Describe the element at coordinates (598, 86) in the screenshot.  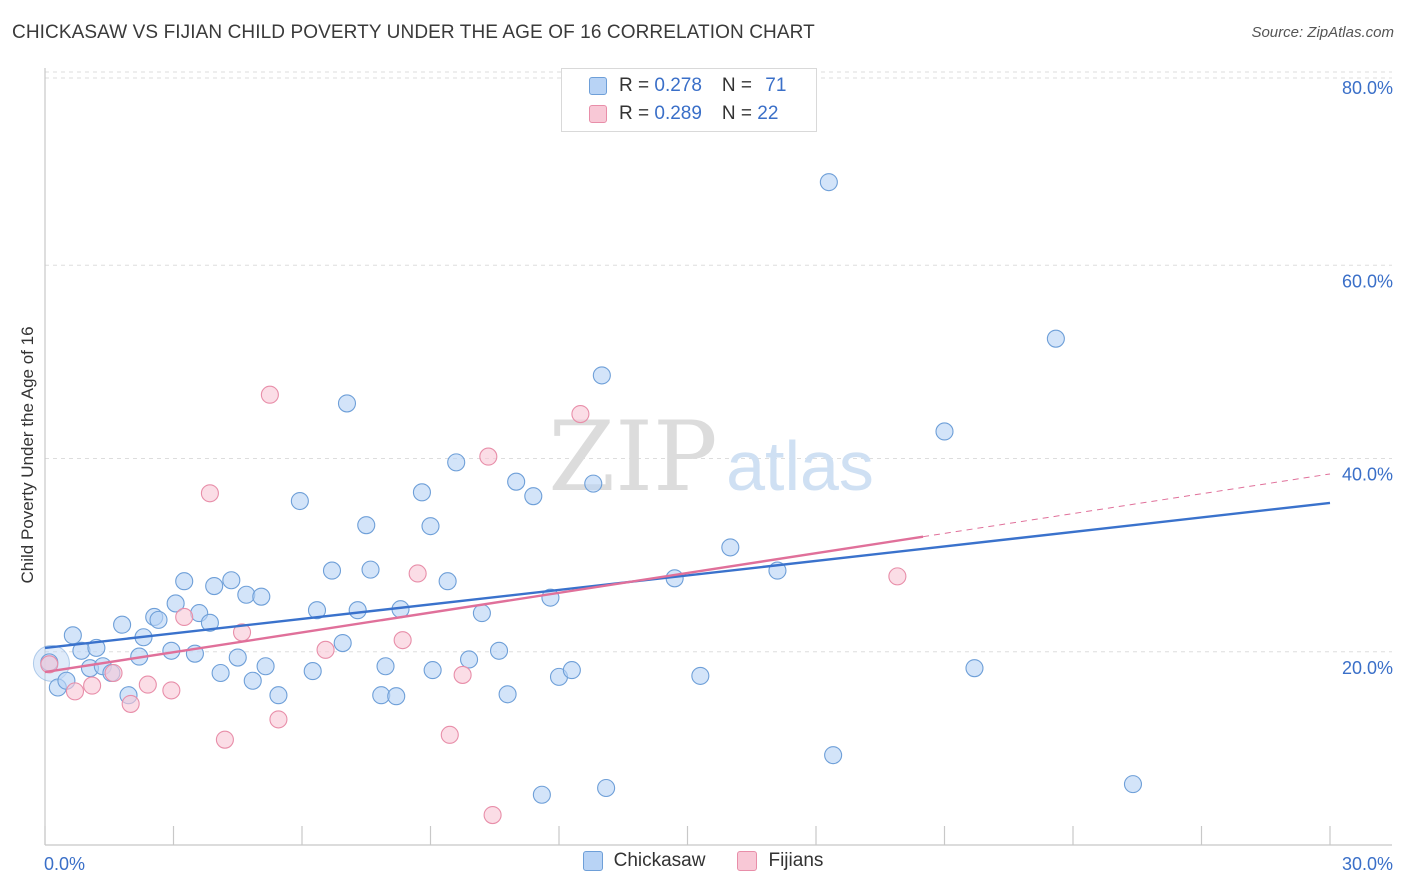
I see `chickasaw-swatch` at that location.